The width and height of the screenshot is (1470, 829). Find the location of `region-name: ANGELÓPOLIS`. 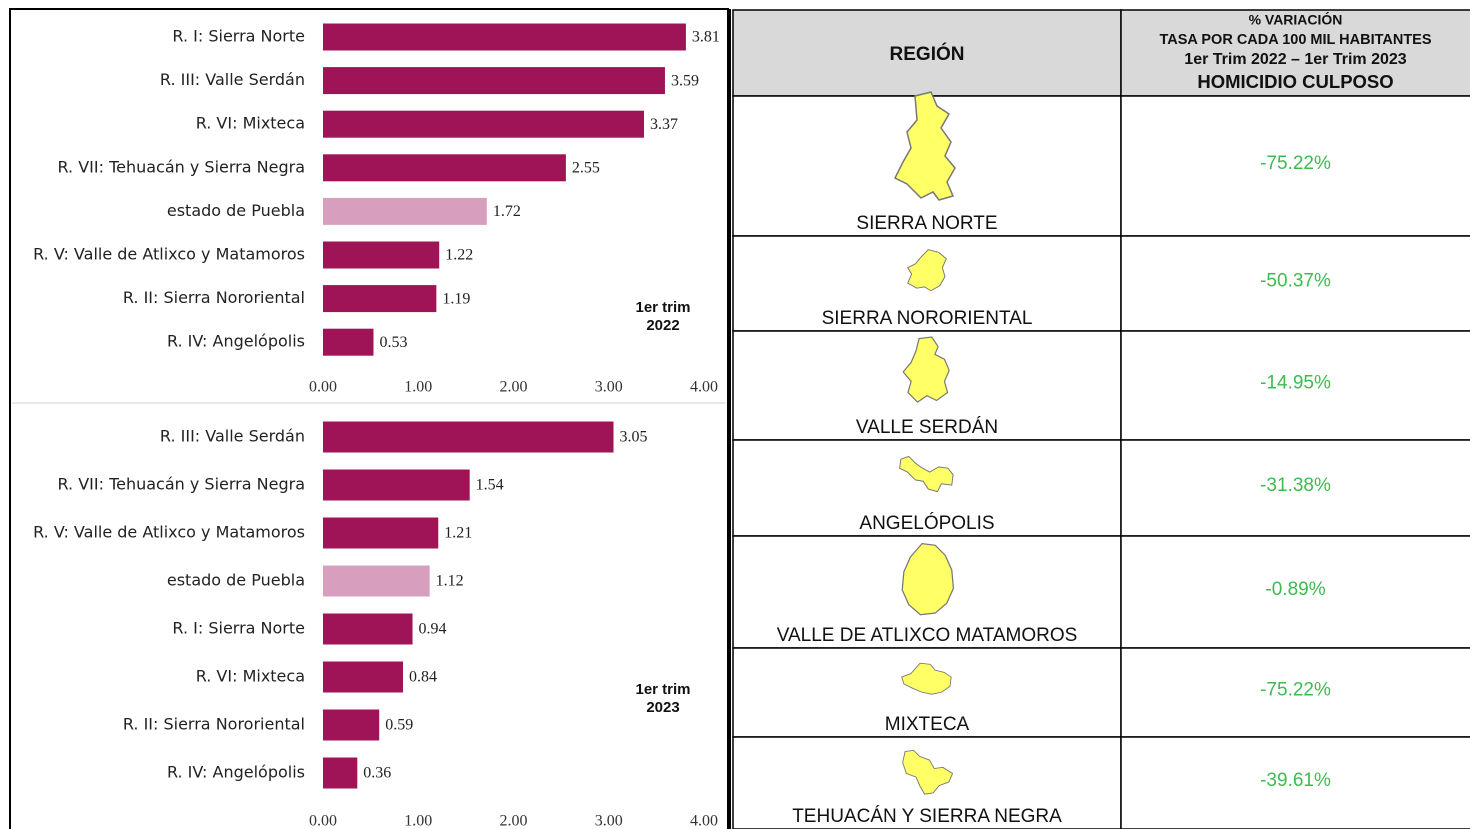

region-name: ANGELÓPOLIS is located at coordinates (926, 523).